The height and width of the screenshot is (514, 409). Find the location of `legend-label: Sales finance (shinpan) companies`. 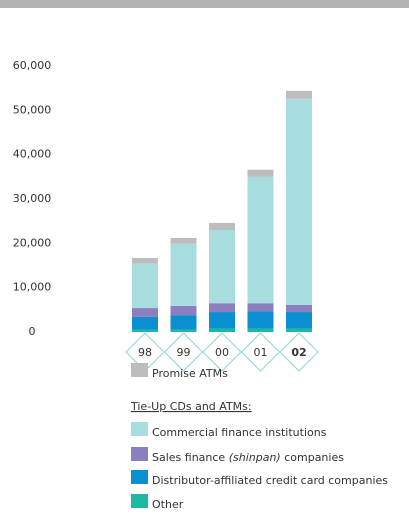

legend-label: Sales finance (shinpan) companies is located at coordinates (248, 457).